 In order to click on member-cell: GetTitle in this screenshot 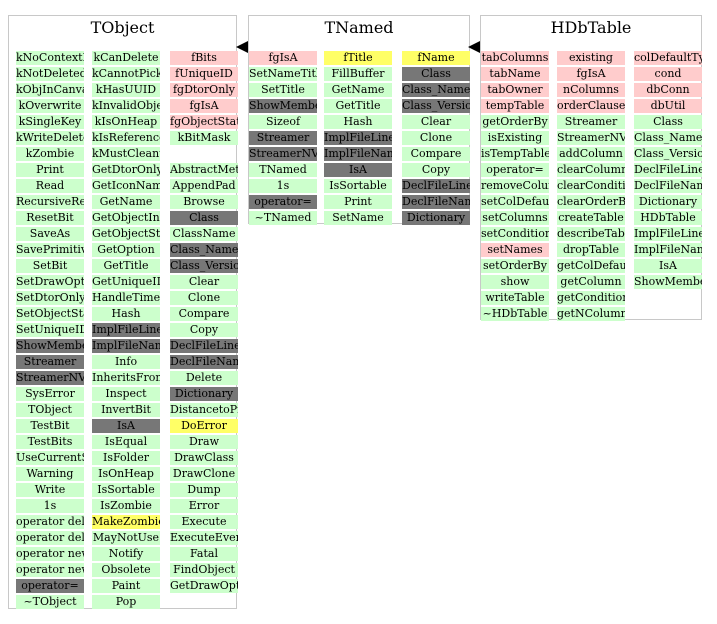, I will do `click(358, 106)`.